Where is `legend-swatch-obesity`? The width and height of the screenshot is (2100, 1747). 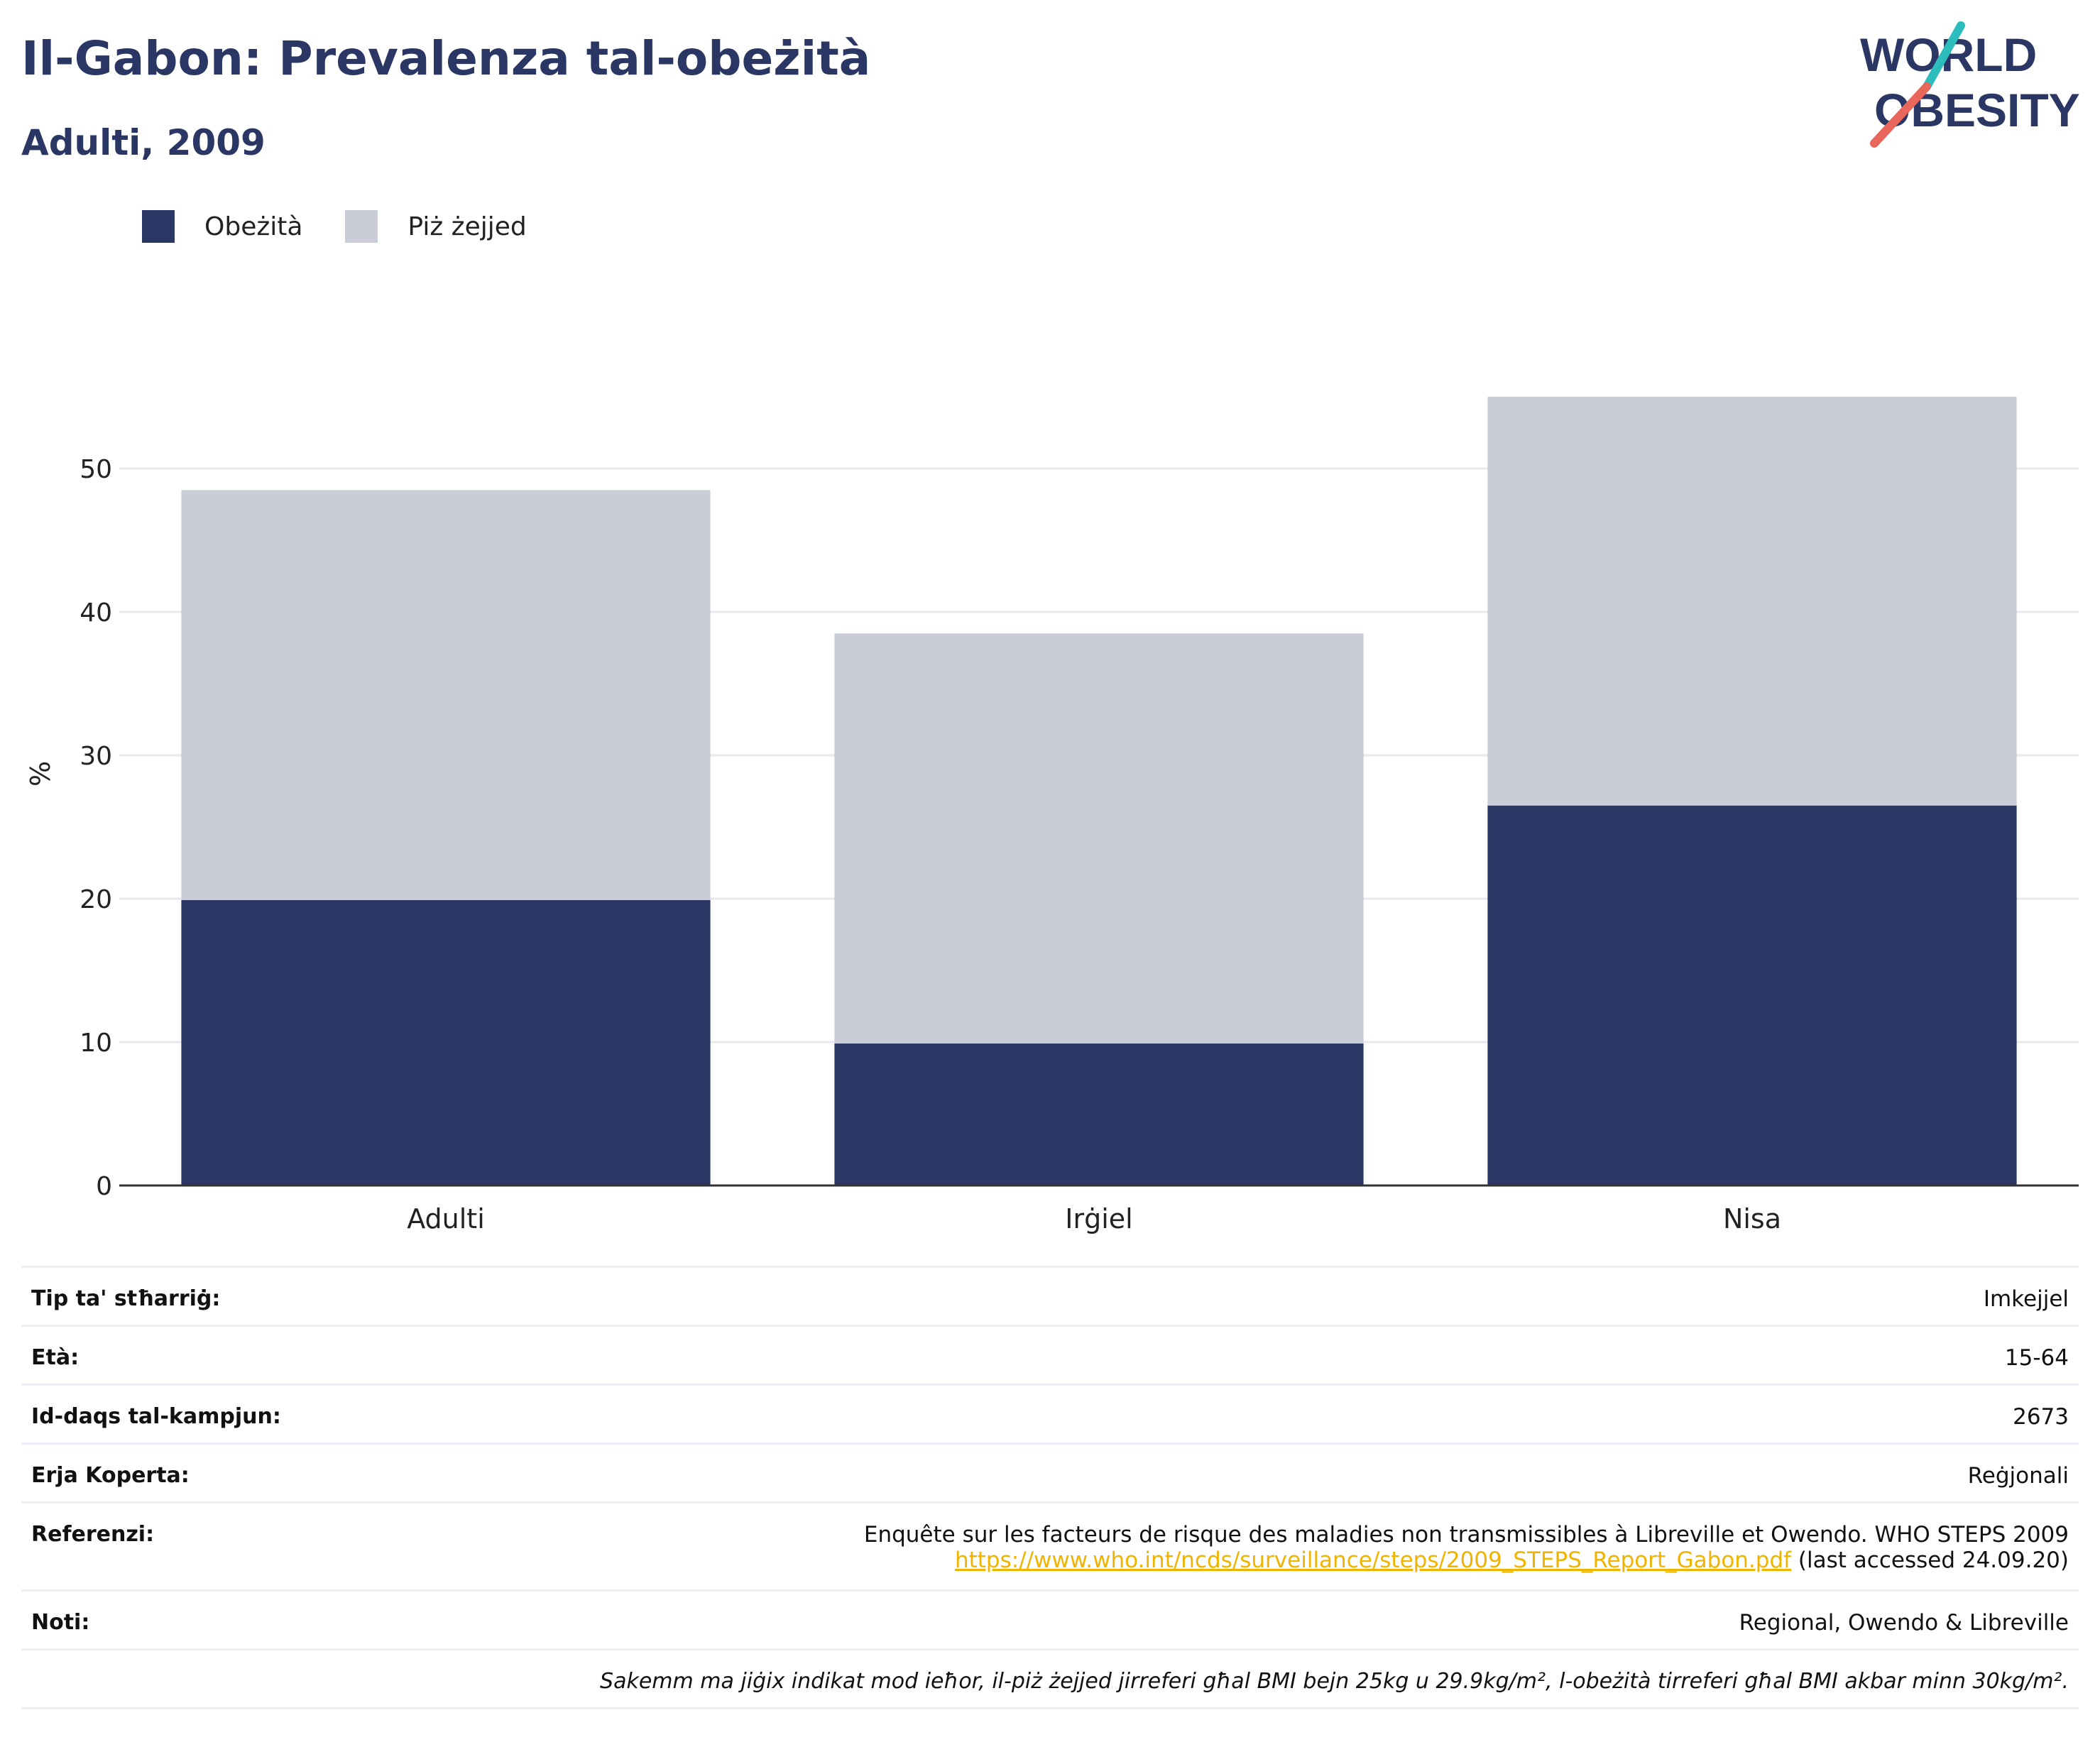
legend-swatch-obesity is located at coordinates (158, 226).